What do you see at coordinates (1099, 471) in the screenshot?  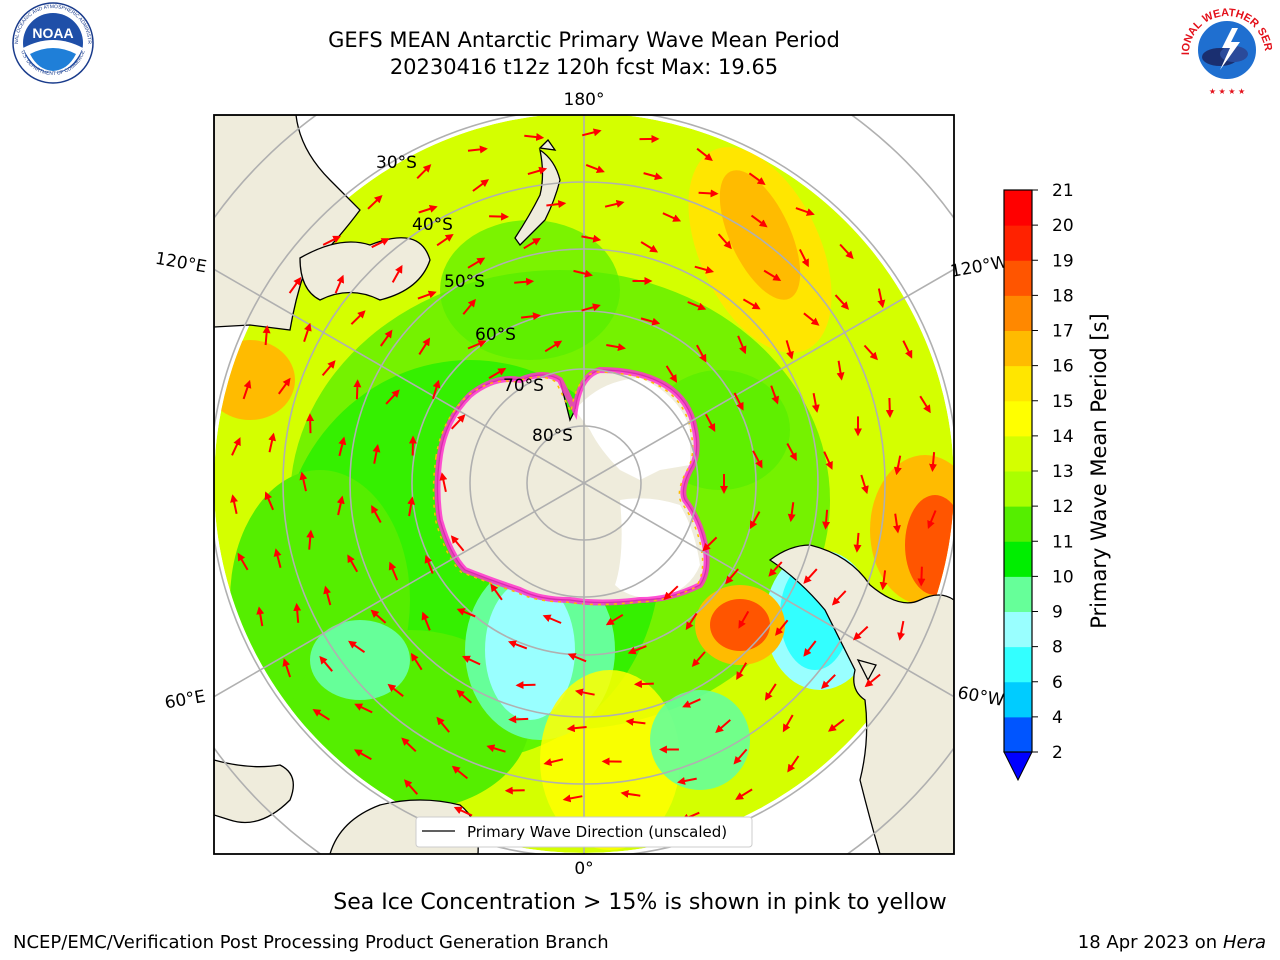 I see `colorbar-label: Primary Wave Mean Period [s]` at bounding box center [1099, 471].